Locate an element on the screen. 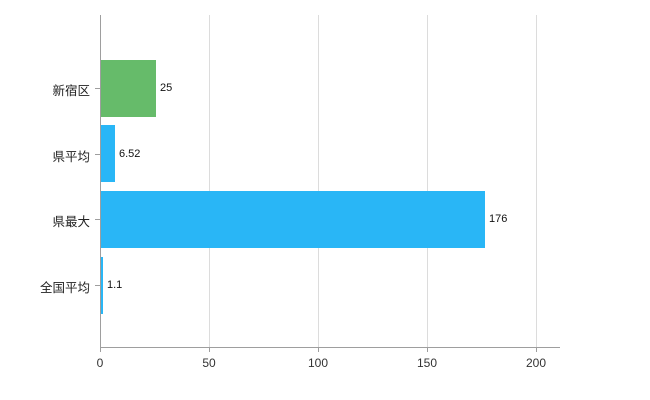 The image size is (650, 400). bar-value-label: 6.52 is located at coordinates (130, 154).